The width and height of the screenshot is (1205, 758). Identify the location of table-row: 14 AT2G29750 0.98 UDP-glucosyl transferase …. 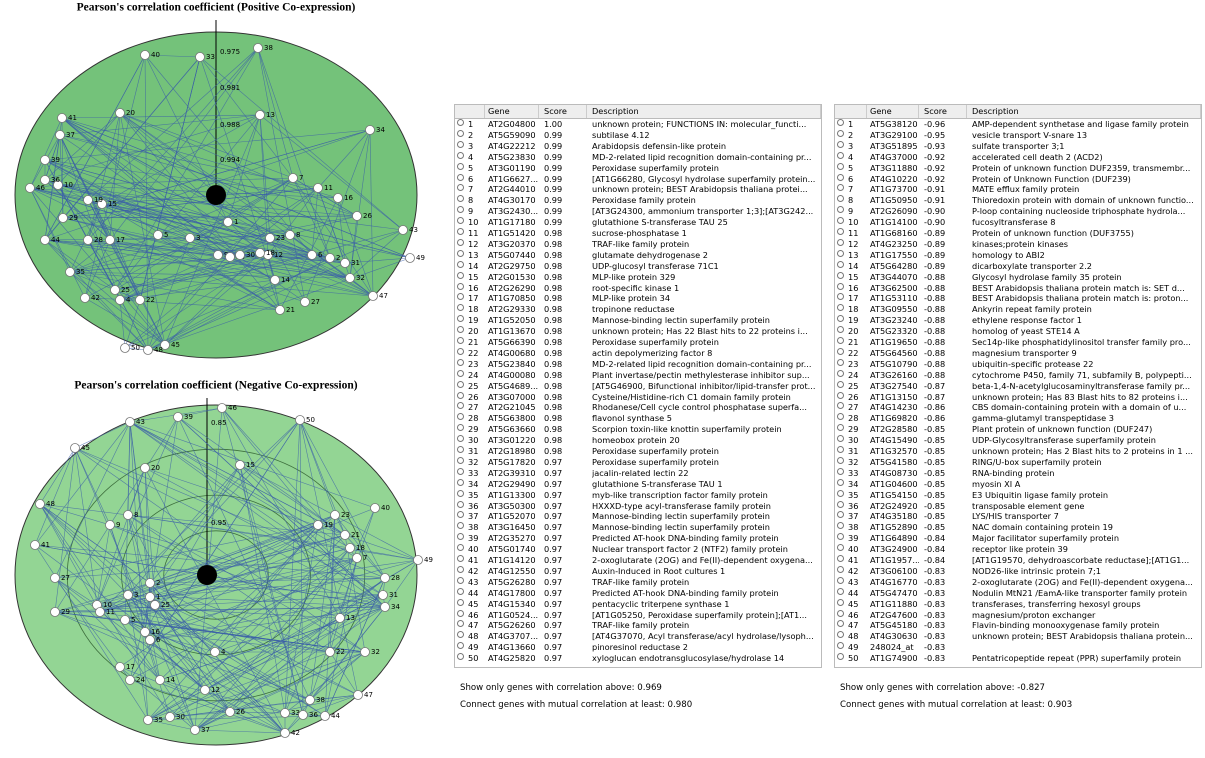
(638, 266).